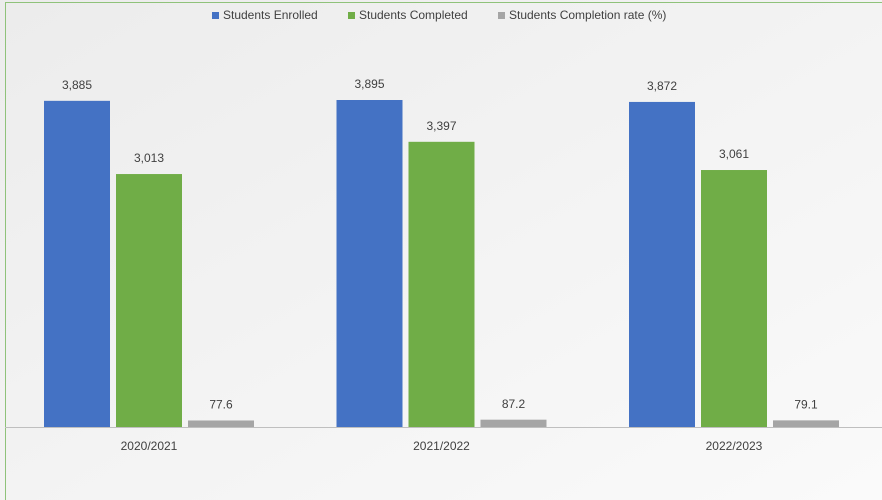 The height and width of the screenshot is (500, 882). What do you see at coordinates (413, 15) in the screenshot?
I see `legend-label: Students Completed` at bounding box center [413, 15].